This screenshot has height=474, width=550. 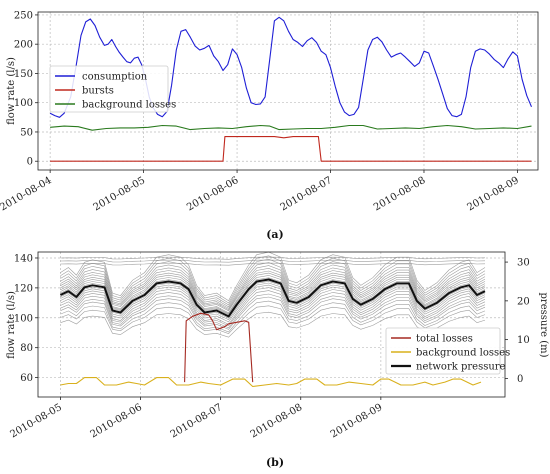 What do you see at coordinates (291, 149) in the screenshot?
I see `a-series-line-bursts` at bounding box center [291, 149].